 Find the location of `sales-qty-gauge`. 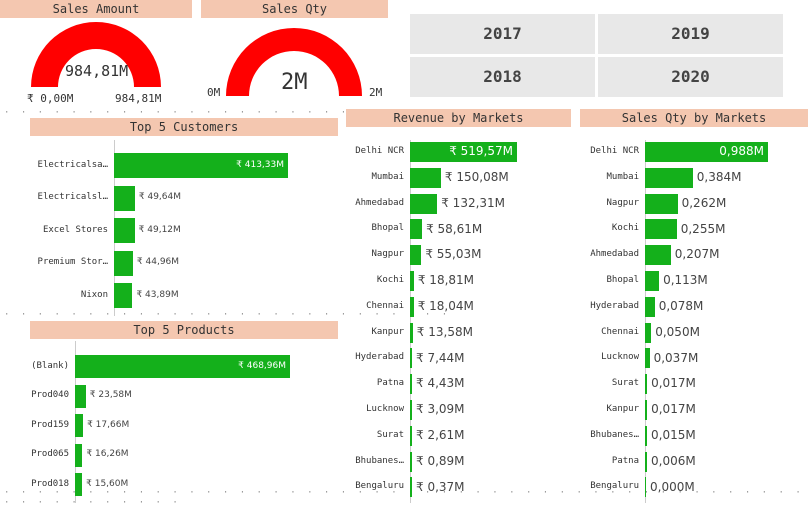

sales-qty-gauge is located at coordinates (294, 61).